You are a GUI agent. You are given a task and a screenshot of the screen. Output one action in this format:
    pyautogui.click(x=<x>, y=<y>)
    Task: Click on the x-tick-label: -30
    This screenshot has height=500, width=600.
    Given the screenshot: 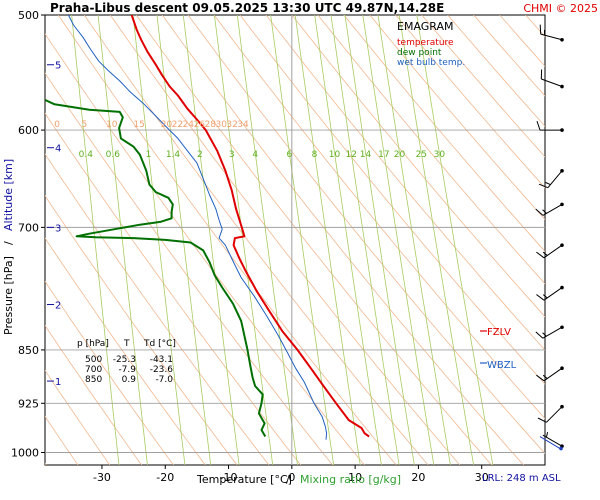 What is the action you would take?
    pyautogui.click(x=102, y=477)
    